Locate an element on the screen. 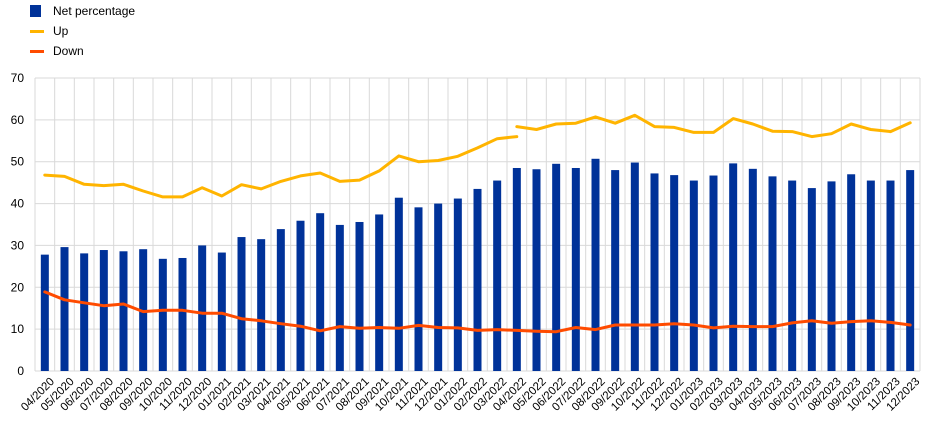 The image size is (945, 430). y-tick-label: 50 is located at coordinates (18, 162).